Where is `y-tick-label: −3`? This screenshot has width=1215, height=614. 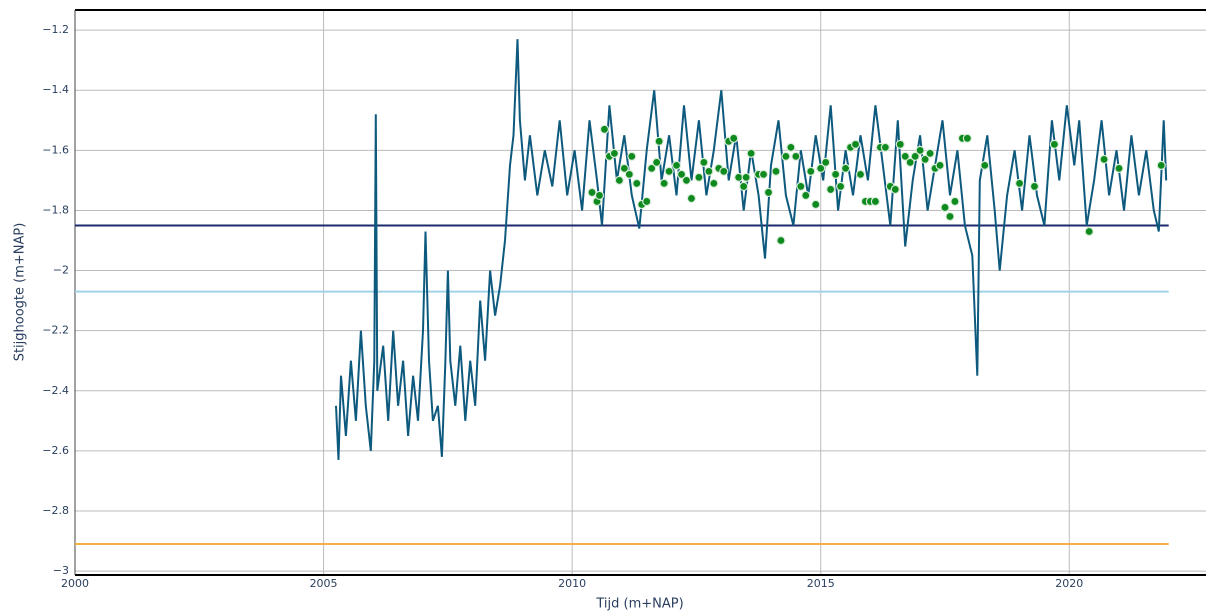
y-tick-label: −3 is located at coordinates (61, 570).